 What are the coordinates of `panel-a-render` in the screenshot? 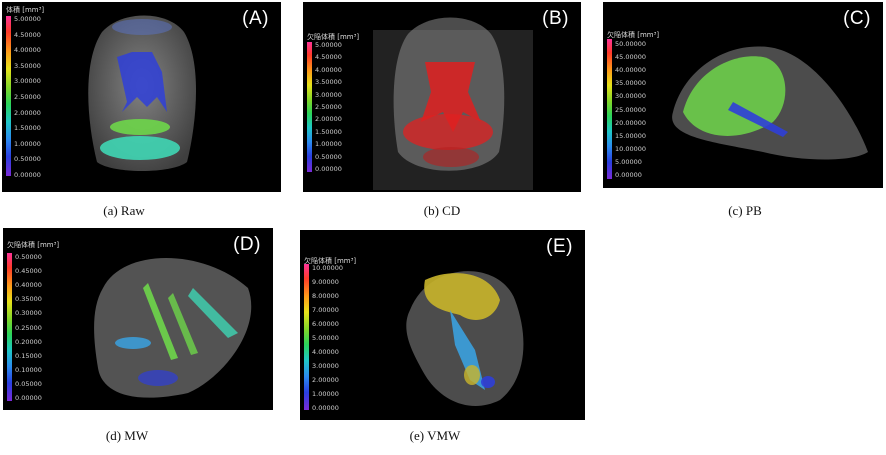 It's located at (142, 93).